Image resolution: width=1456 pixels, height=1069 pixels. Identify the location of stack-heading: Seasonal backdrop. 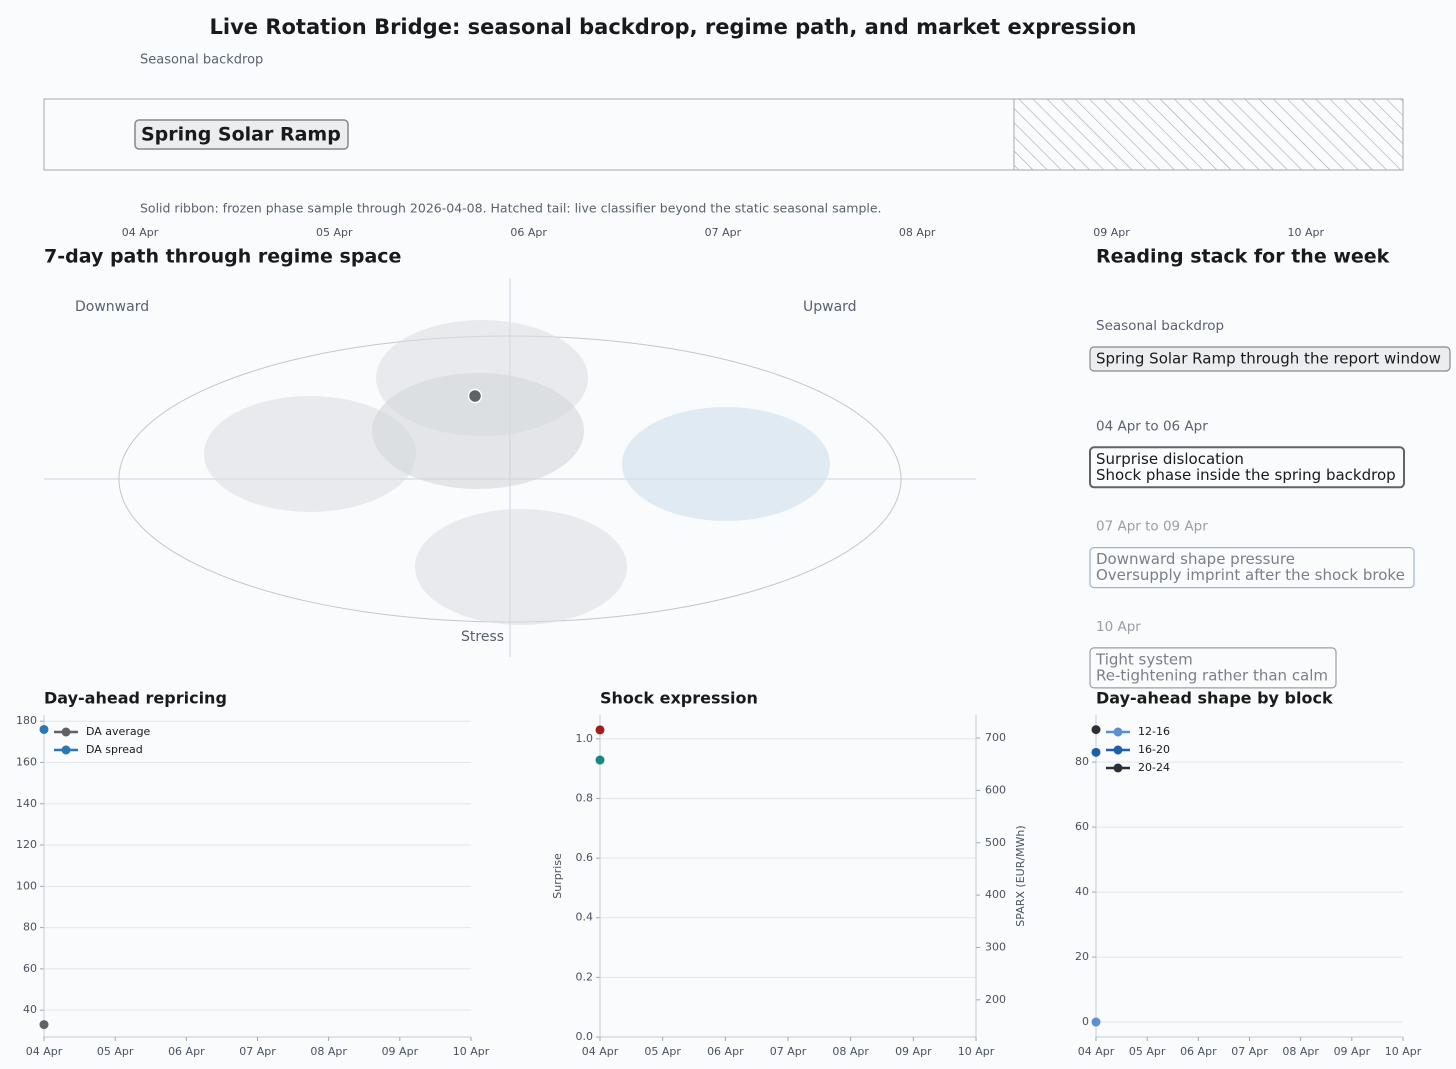
(1160, 326).